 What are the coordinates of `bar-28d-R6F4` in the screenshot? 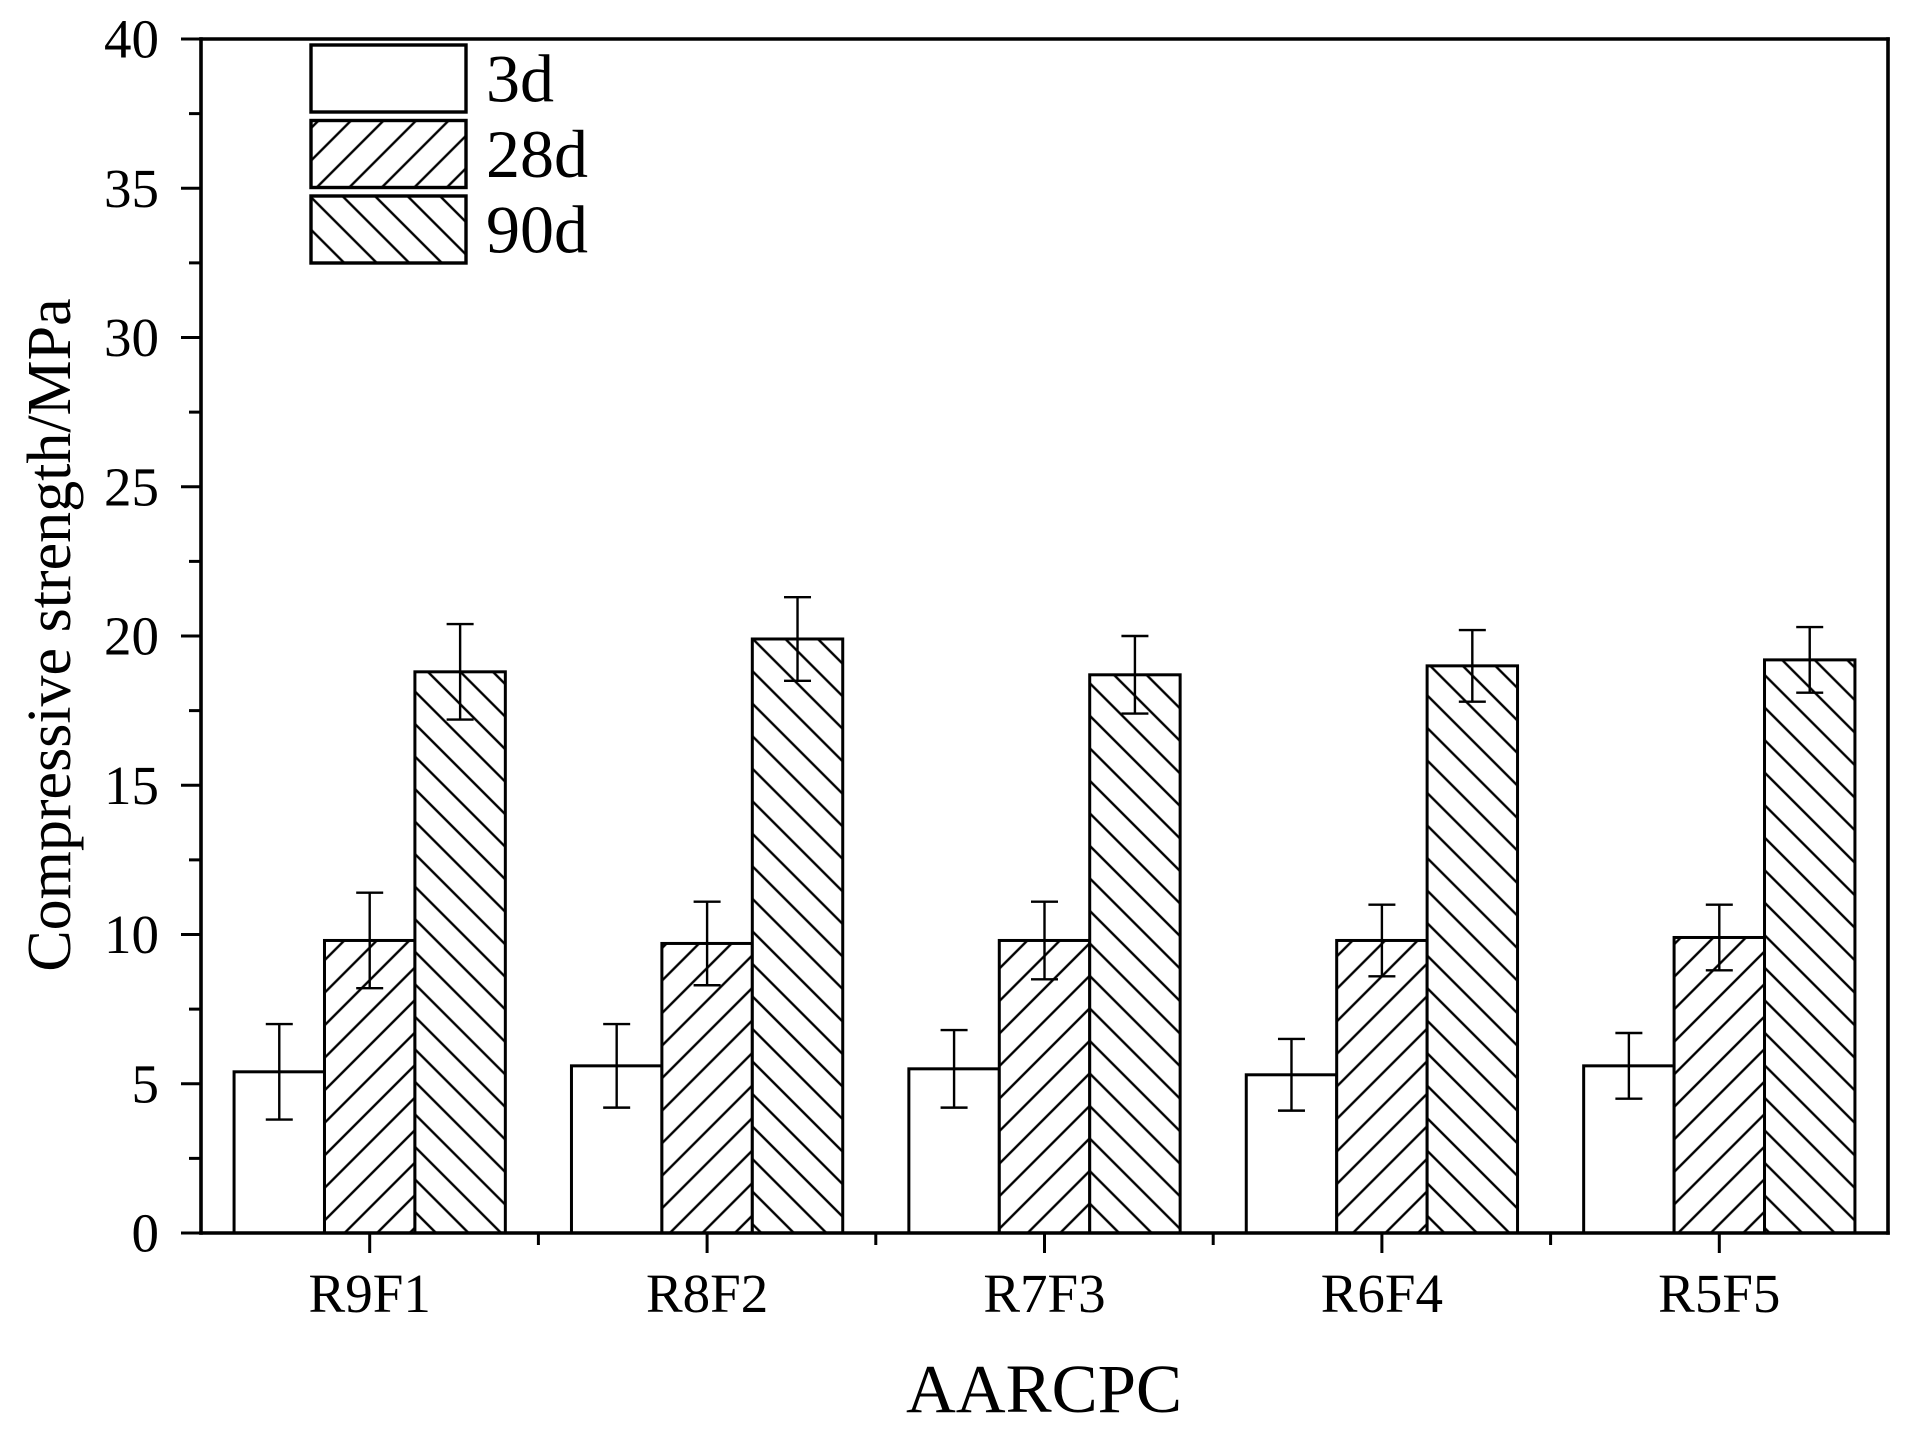 It's located at (1382, 1086).